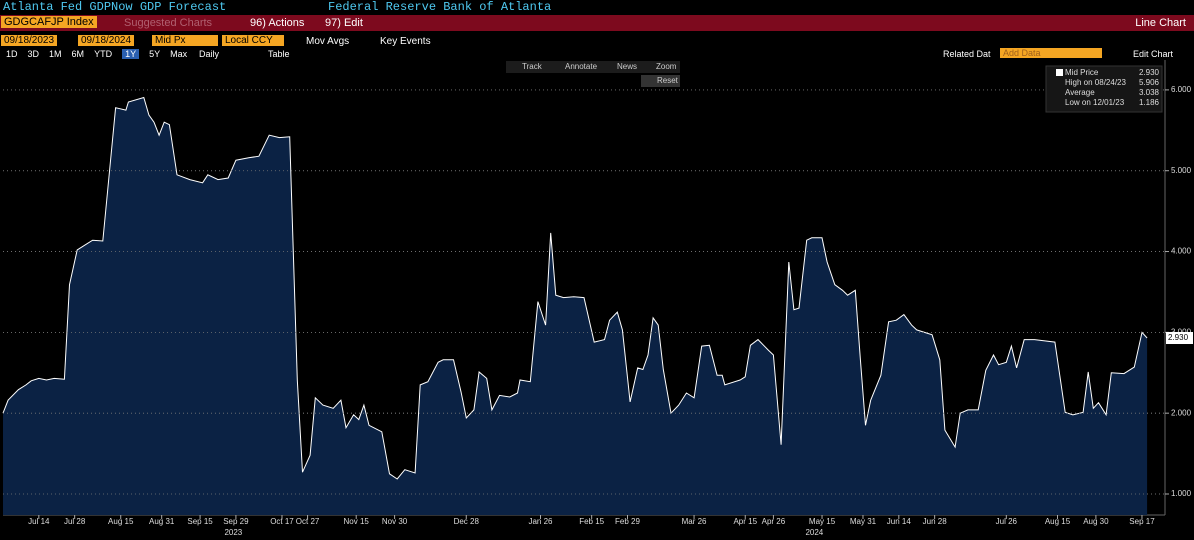 The image size is (1194, 540). I want to click on legend-label: Low on 12/01/23, so click(1095, 102).